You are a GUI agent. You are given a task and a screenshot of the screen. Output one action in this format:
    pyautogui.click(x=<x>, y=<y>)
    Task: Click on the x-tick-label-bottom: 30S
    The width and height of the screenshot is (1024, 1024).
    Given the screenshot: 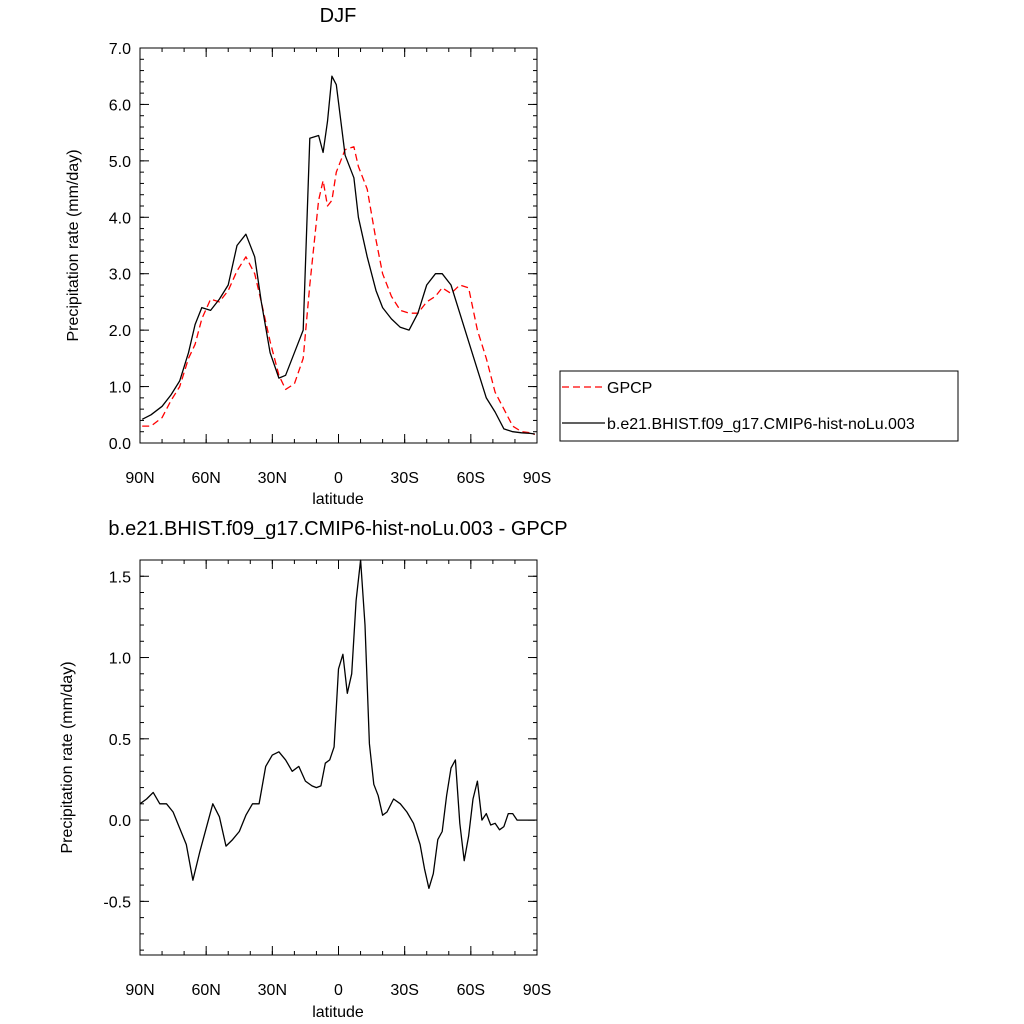 What is the action you would take?
    pyautogui.click(x=404, y=990)
    